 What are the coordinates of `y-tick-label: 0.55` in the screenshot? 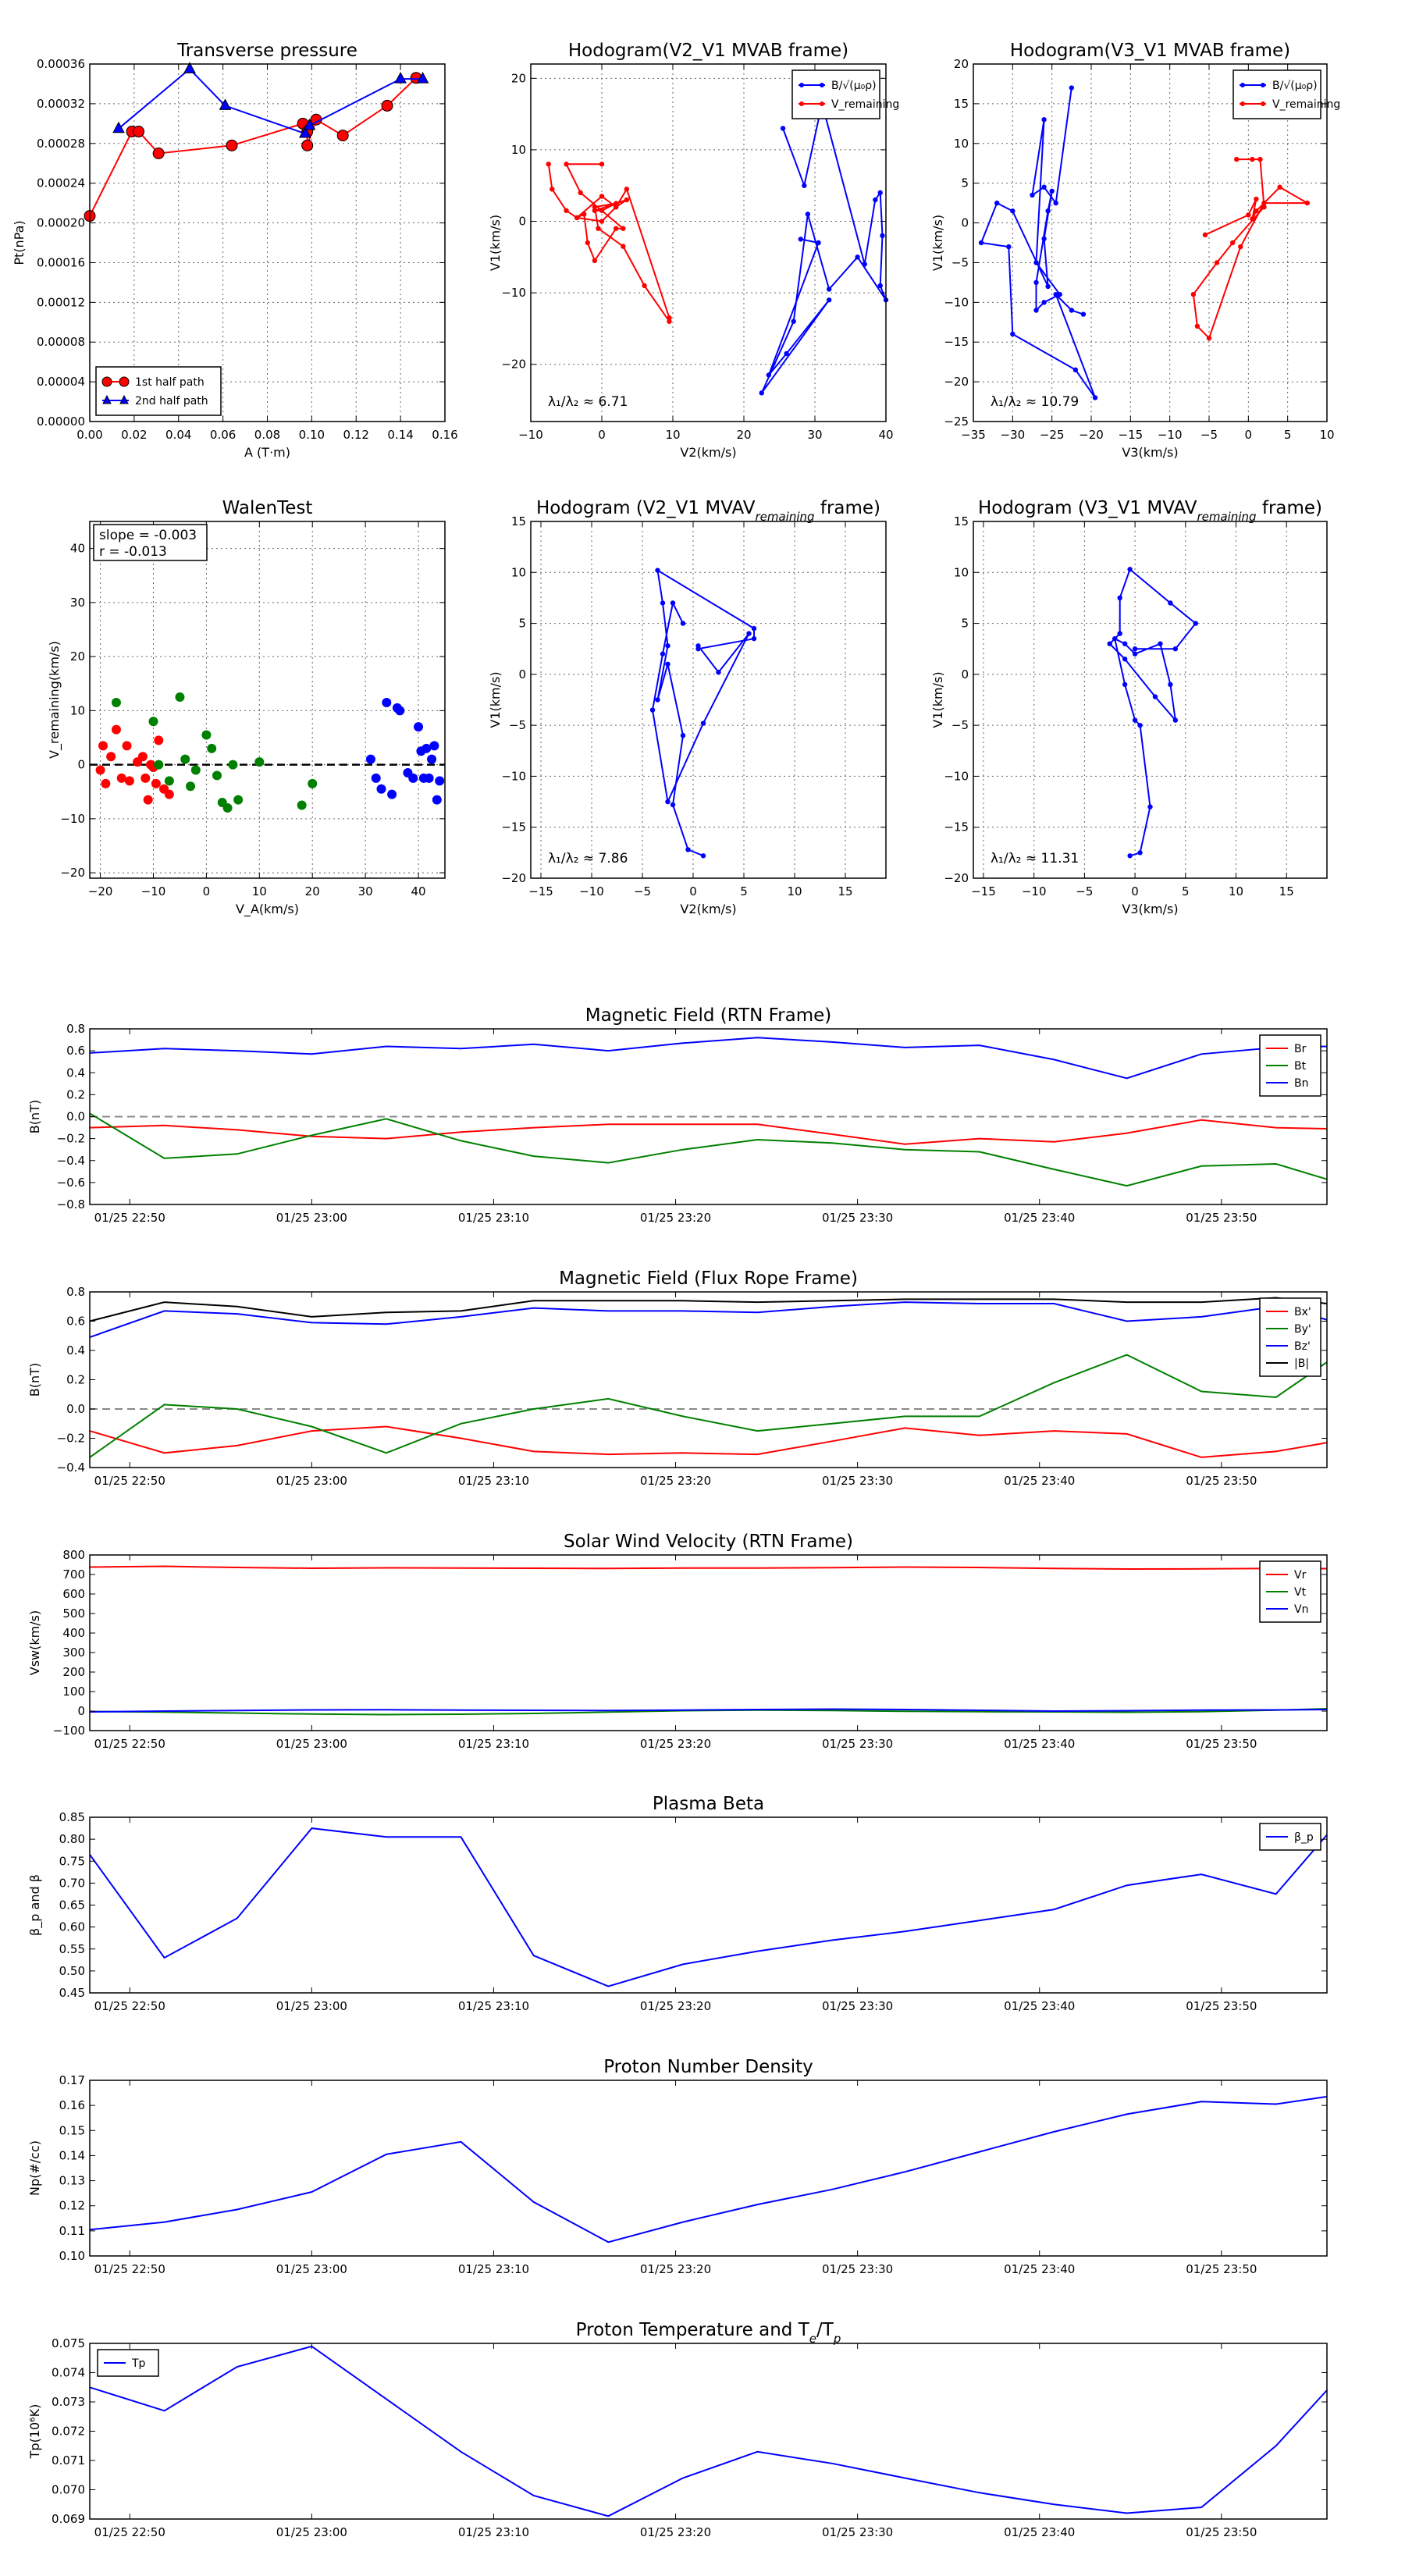 It's located at (72, 1949).